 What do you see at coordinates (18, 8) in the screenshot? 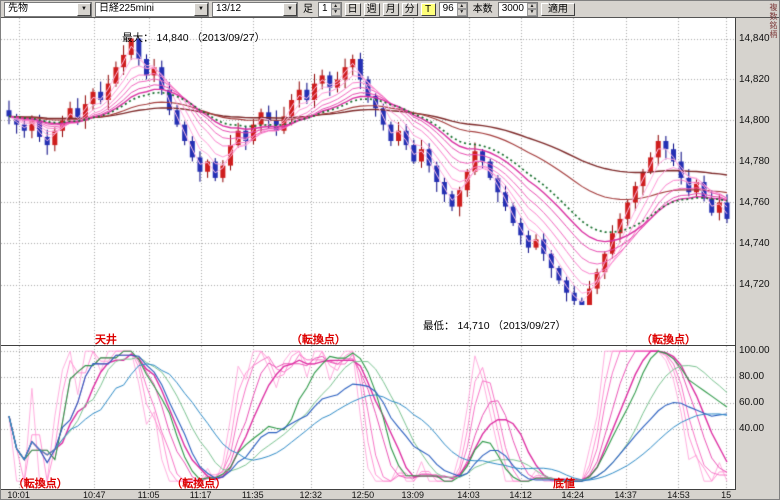
I see `category-value: 先物` at bounding box center [18, 8].